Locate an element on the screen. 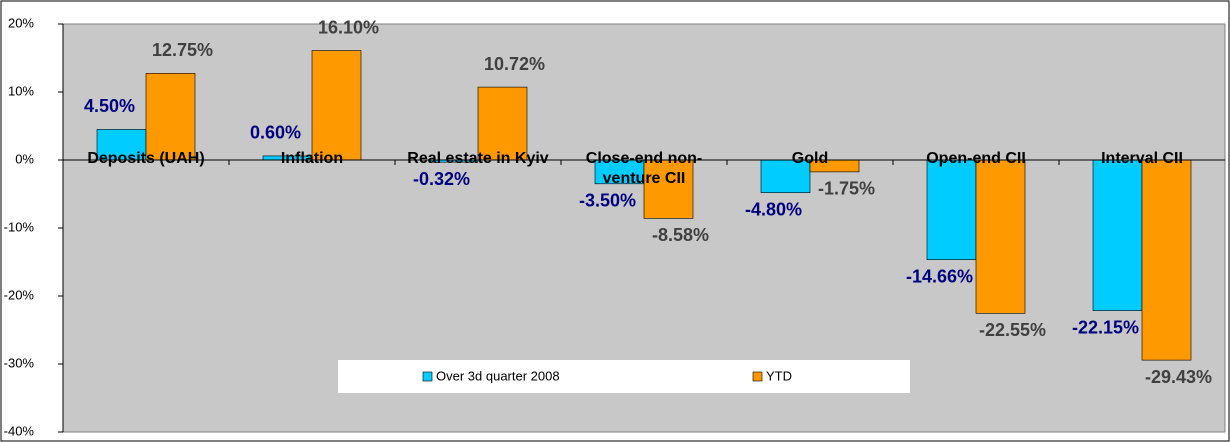 This screenshot has height=442, width=1230. legend-label: YTD is located at coordinates (779, 375).